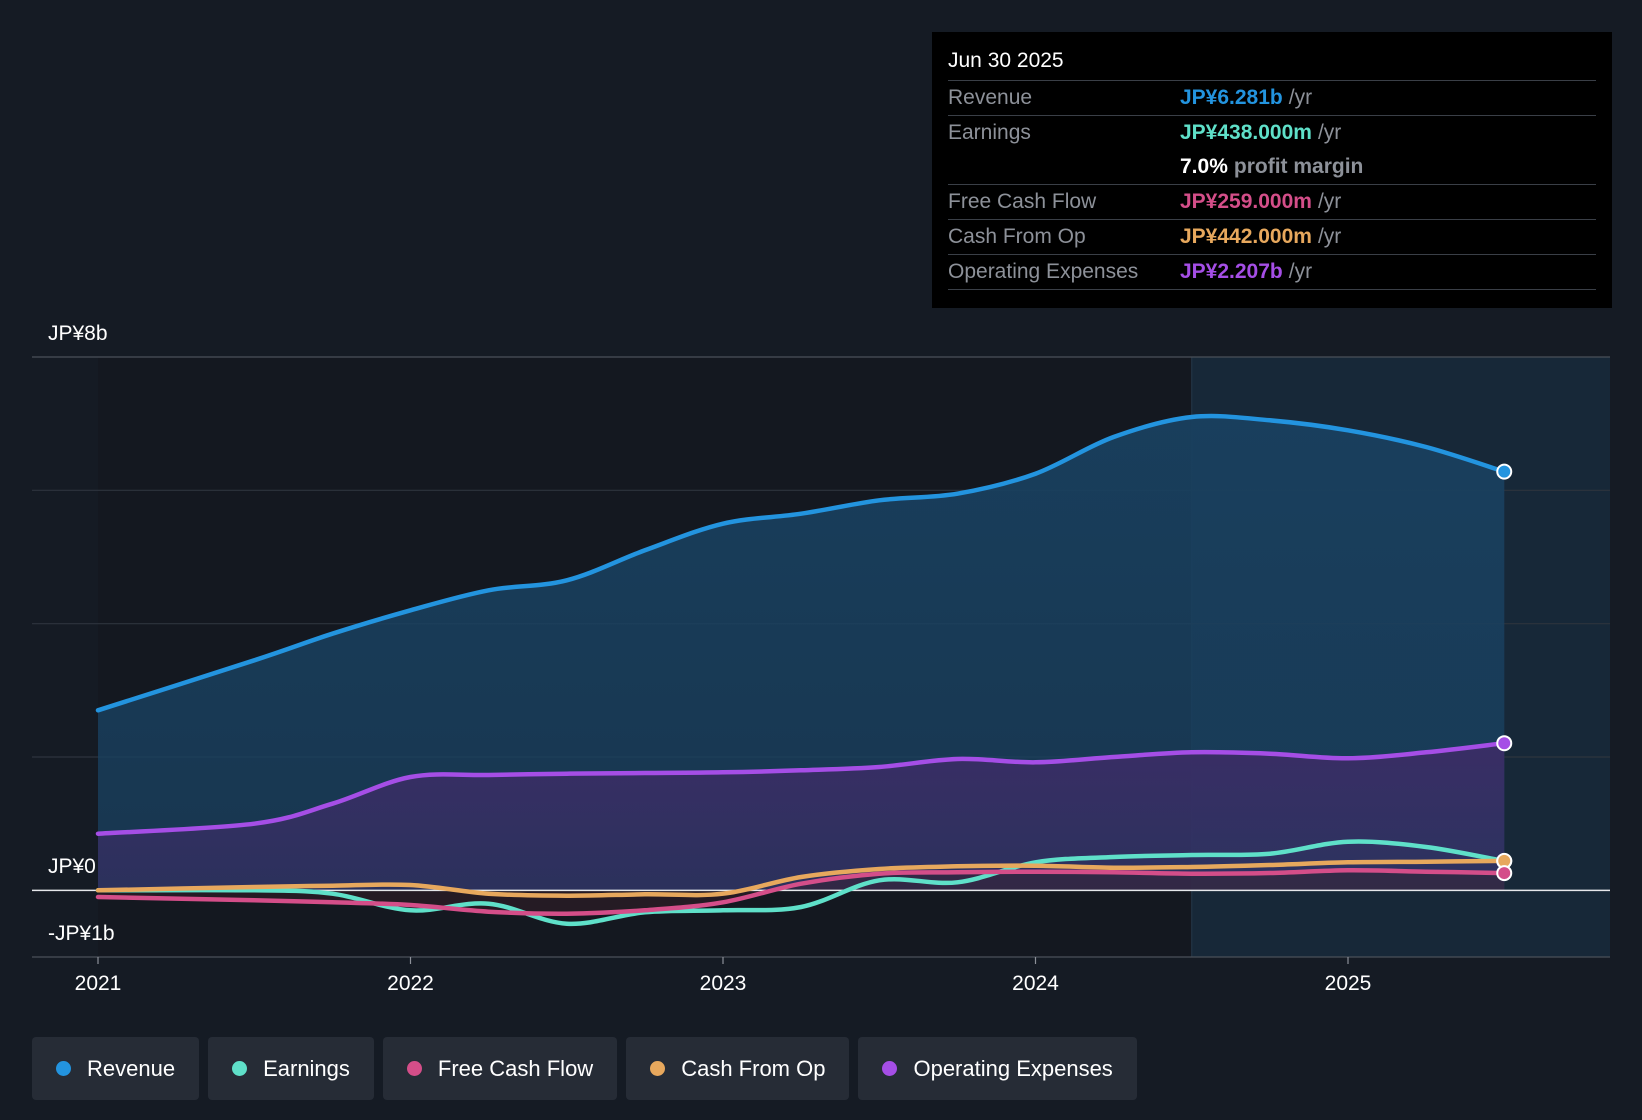  Describe the element at coordinates (753, 1068) in the screenshot. I see `legend-label: Cash From Op` at that location.